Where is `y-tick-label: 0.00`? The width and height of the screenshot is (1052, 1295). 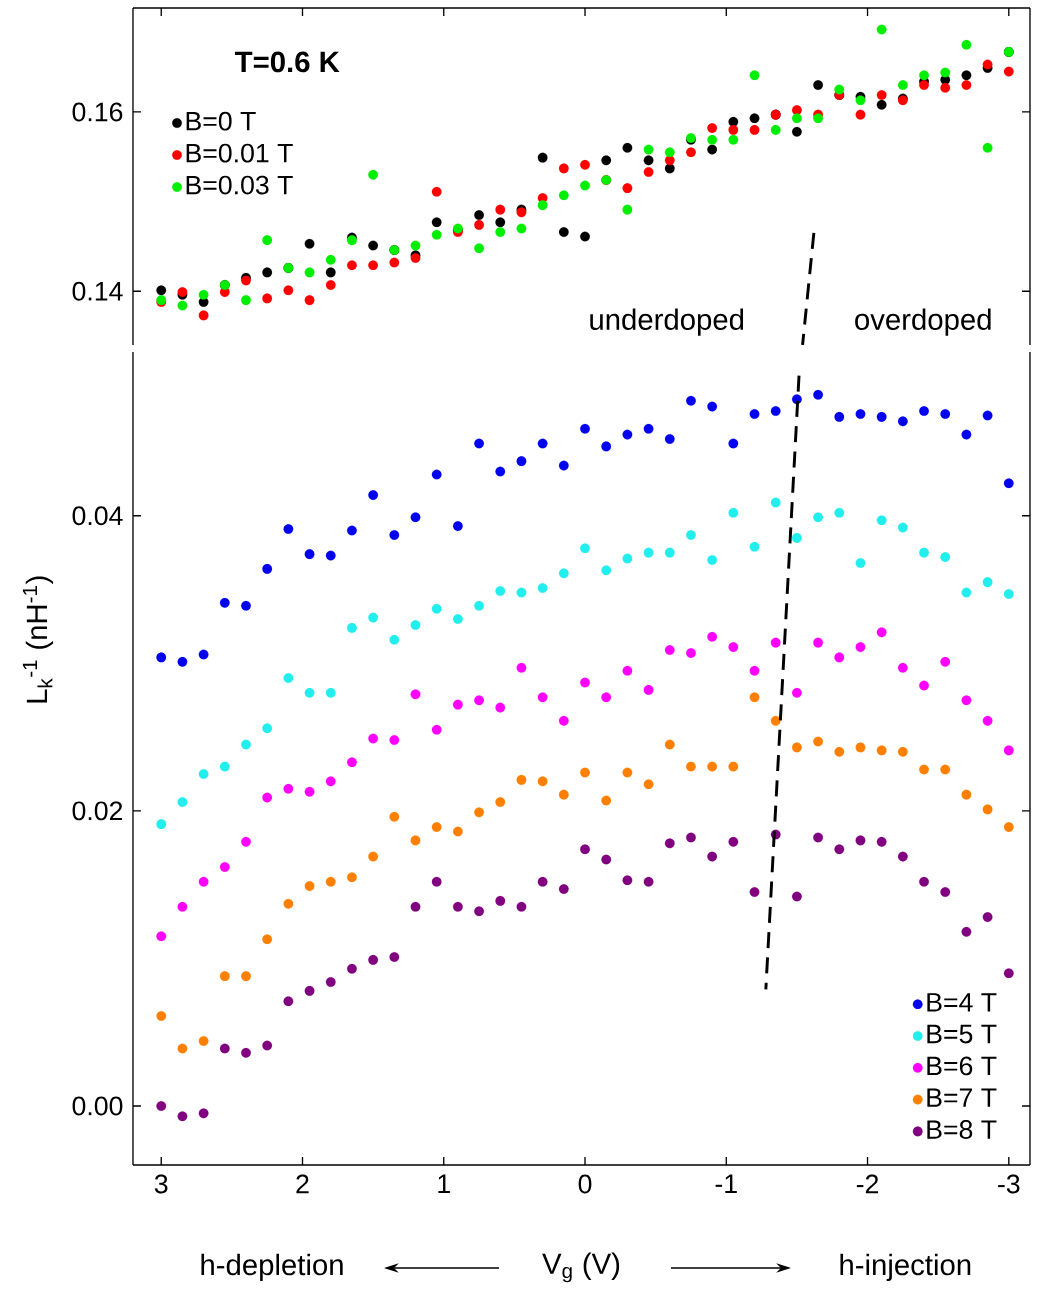 y-tick-label: 0.00 is located at coordinates (97, 1106).